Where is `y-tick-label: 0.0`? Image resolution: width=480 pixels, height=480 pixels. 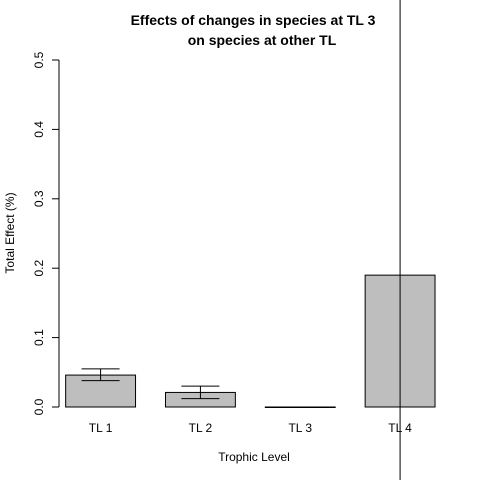 y-tick-label: 0.0 is located at coordinates (39, 406).